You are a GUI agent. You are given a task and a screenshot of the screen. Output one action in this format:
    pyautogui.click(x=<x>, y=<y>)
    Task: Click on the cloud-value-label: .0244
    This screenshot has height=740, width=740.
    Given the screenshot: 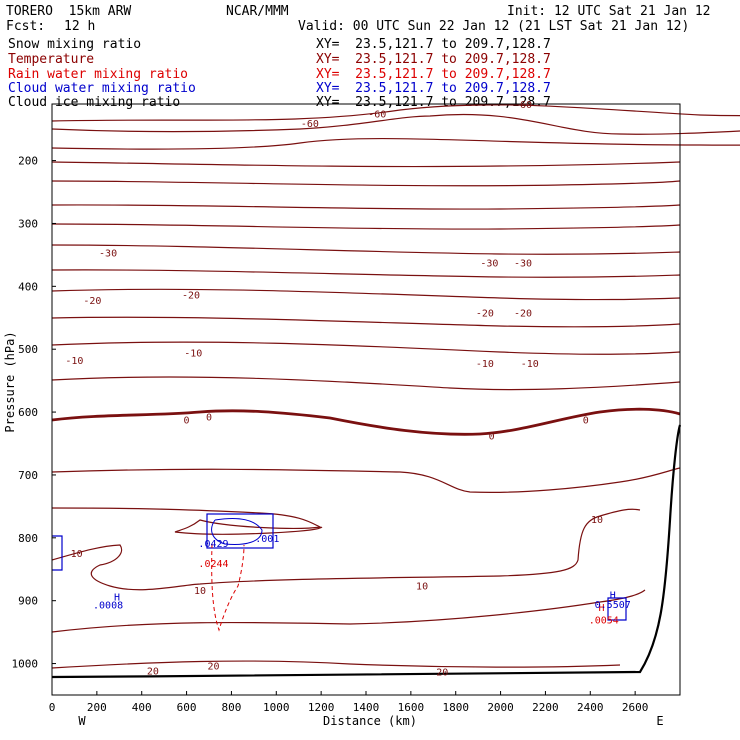 What is the action you would take?
    pyautogui.click(x=213, y=564)
    